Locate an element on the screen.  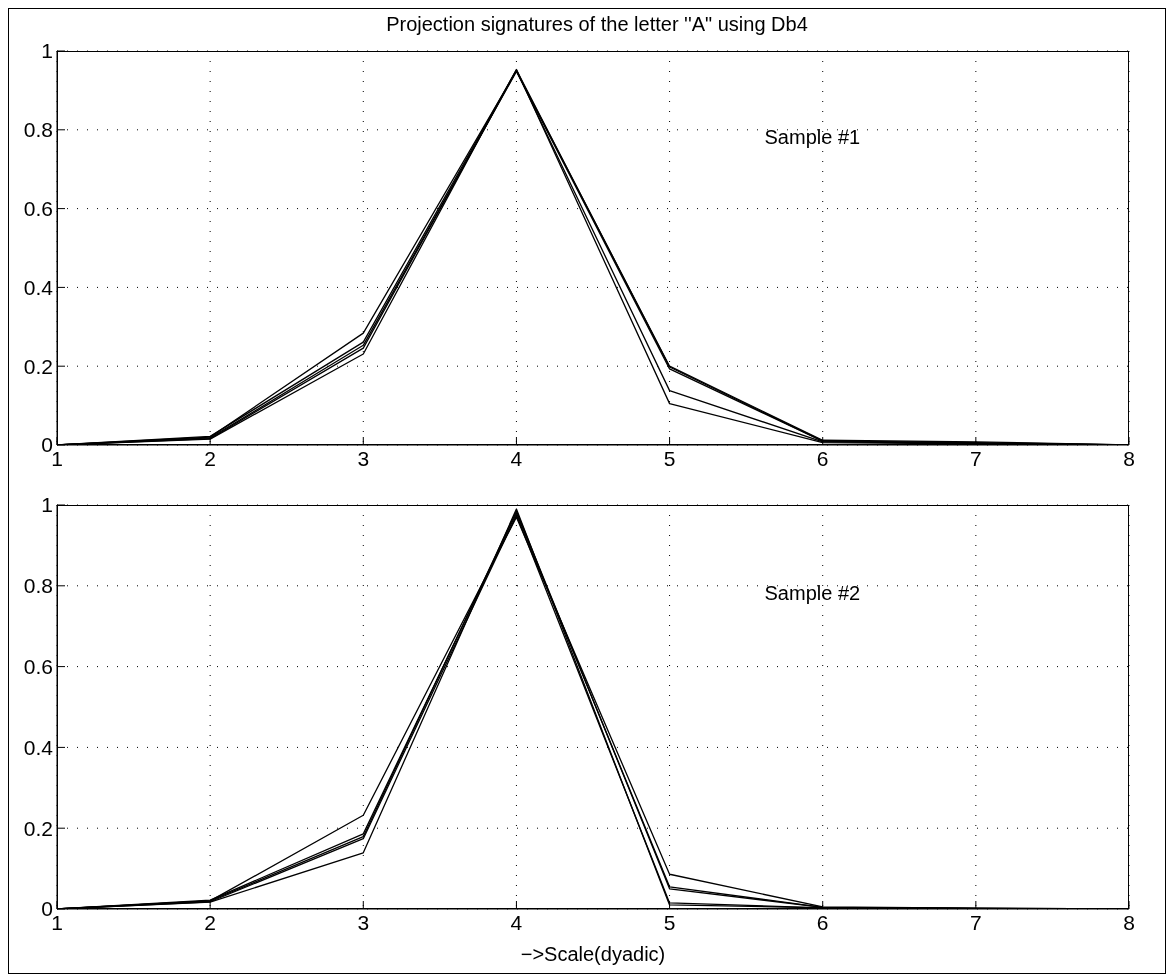
x-axis-title: −>Scale(dyadic) is located at coordinates (593, 954).